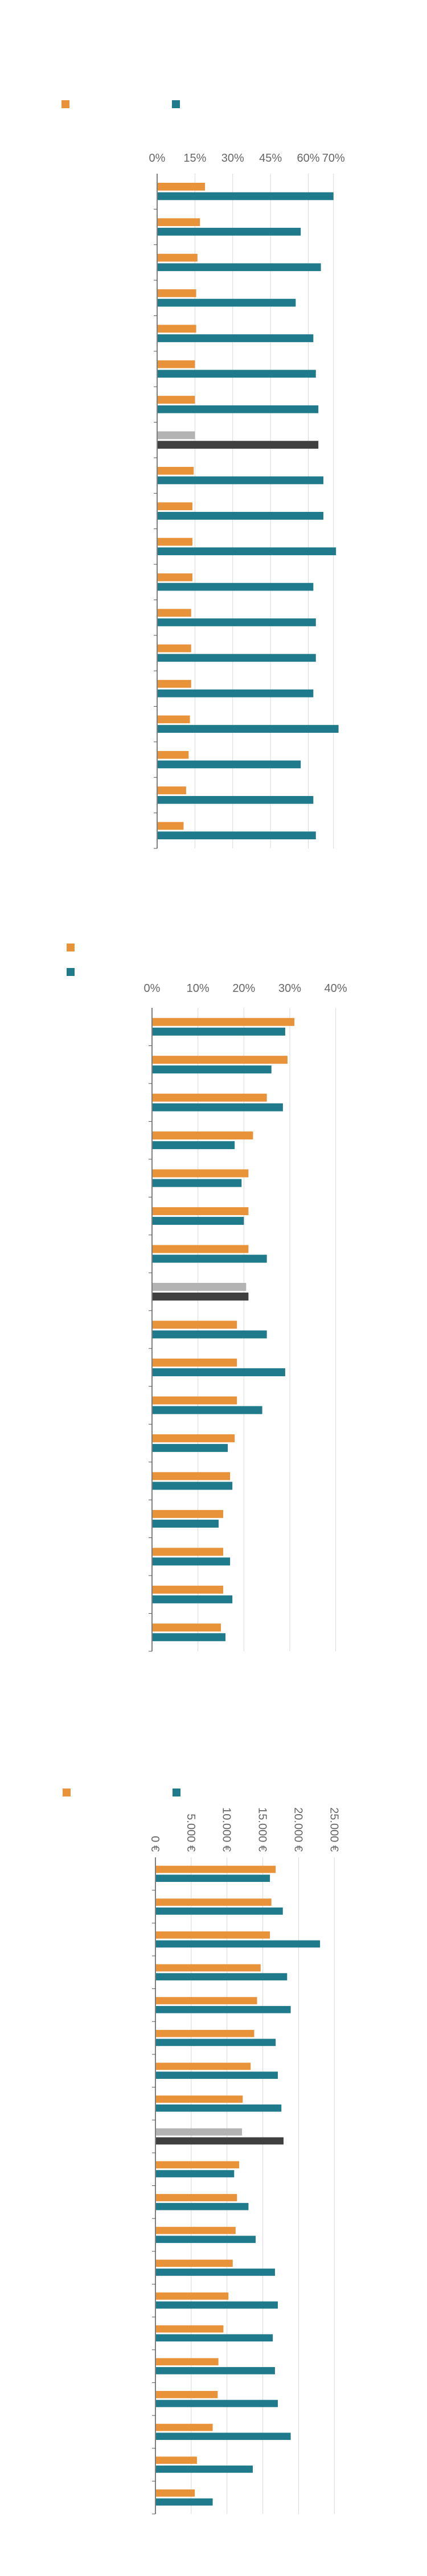 This screenshot has width=427, height=2576. Describe the element at coordinates (308, 158) in the screenshot. I see `tick-label: 60%` at that location.